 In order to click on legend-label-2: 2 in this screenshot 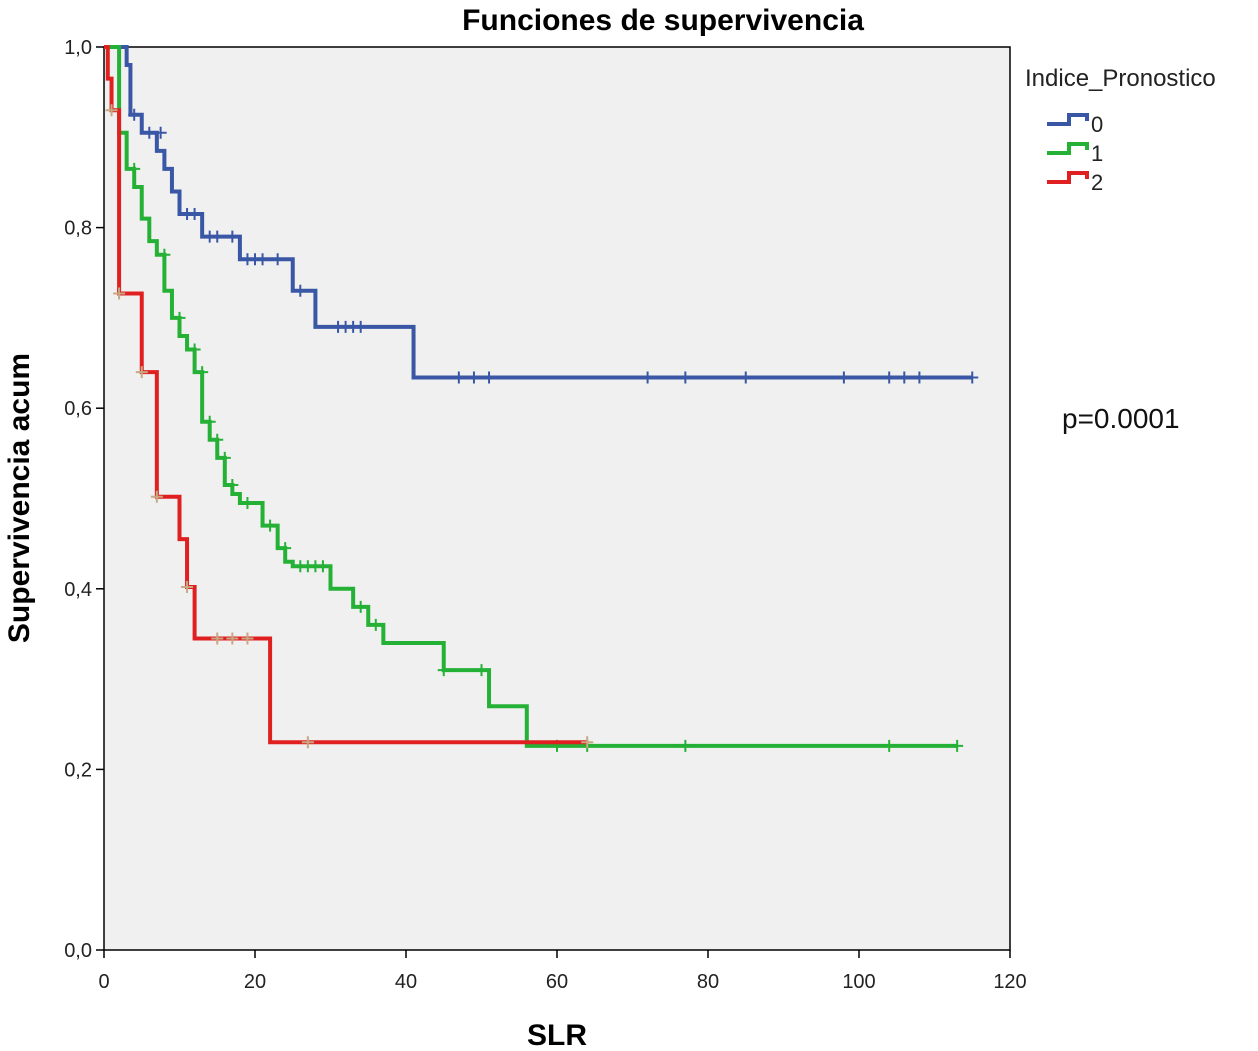, I will do `click(1097, 182)`.